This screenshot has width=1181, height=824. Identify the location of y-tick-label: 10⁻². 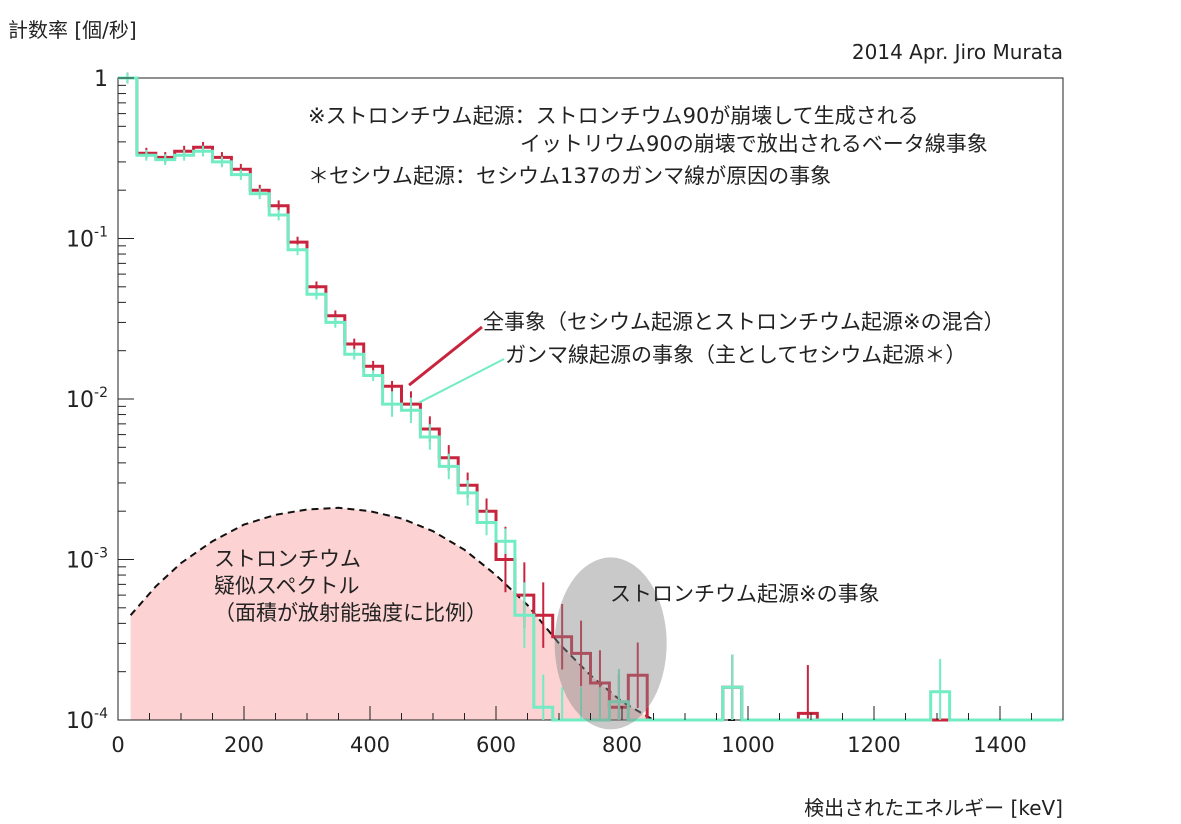
(87, 399).